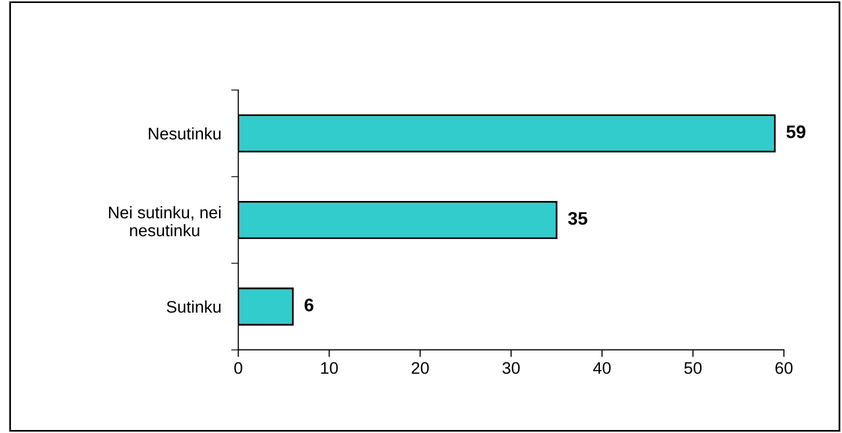 The image size is (842, 433). I want to click on x-tick-label: 50, so click(693, 368).